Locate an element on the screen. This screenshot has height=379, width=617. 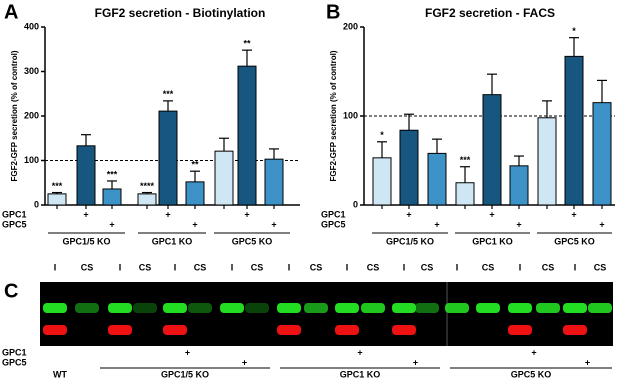
group-label: WT is located at coordinates (60, 374).